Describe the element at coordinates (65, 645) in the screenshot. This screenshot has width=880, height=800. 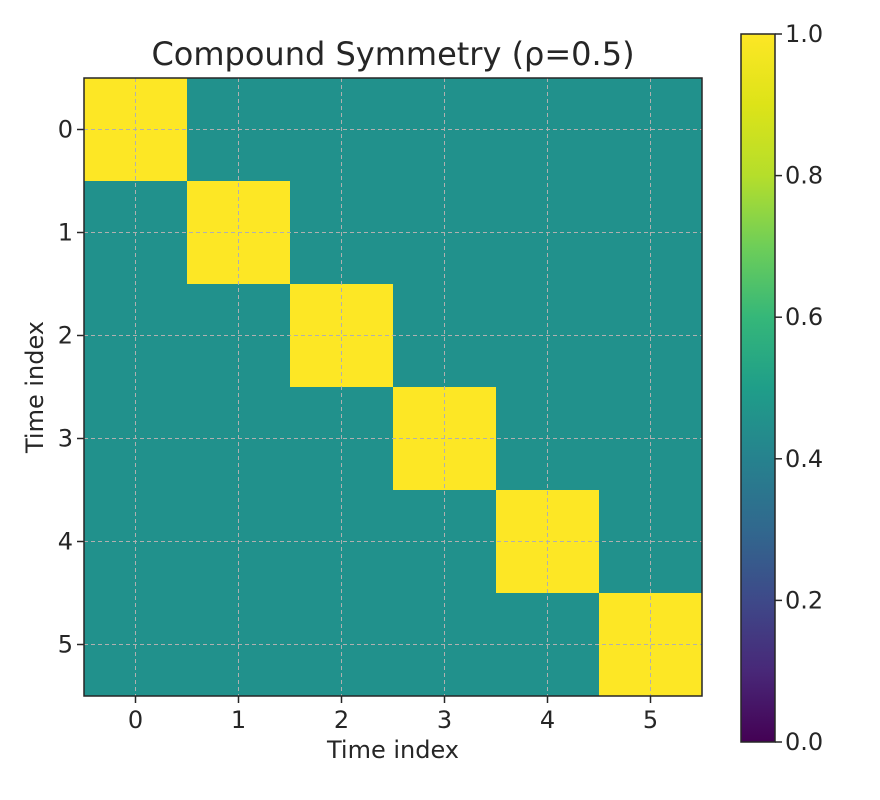
I see `y-tick-label: 5` at that location.